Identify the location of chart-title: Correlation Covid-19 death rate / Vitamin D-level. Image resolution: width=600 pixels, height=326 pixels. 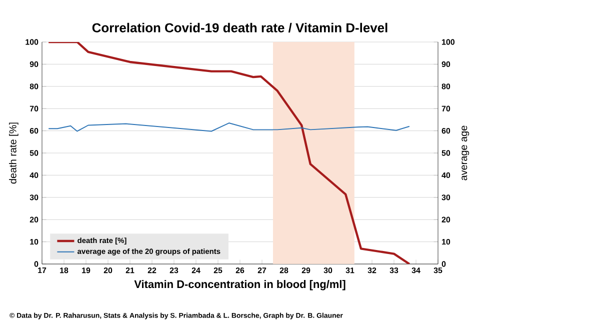
(240, 27).